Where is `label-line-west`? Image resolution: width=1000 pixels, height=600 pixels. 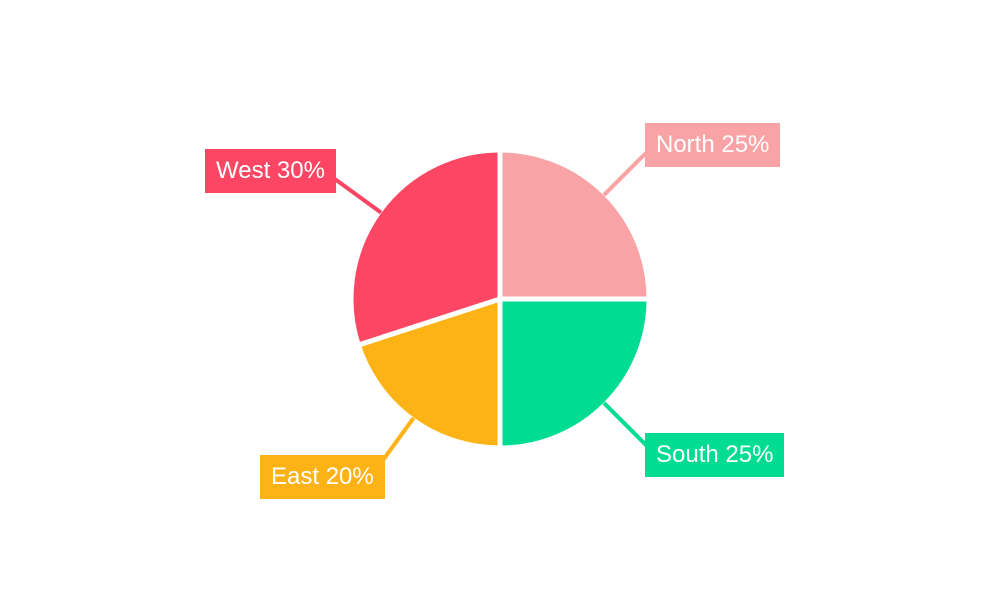
label-line-west is located at coordinates (355, 194).